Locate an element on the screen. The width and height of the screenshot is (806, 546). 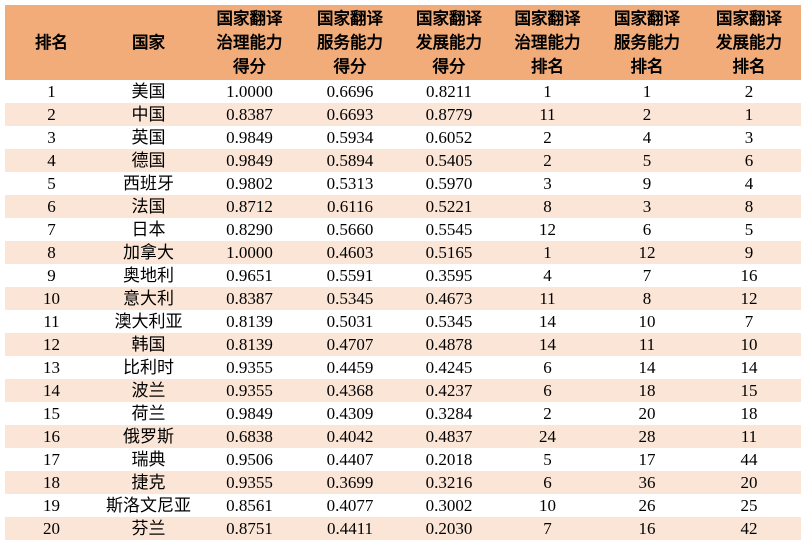
table-row: 13 比利时 0.9355 0.4459 0.4245 6 14 14 is located at coordinates (403, 367).